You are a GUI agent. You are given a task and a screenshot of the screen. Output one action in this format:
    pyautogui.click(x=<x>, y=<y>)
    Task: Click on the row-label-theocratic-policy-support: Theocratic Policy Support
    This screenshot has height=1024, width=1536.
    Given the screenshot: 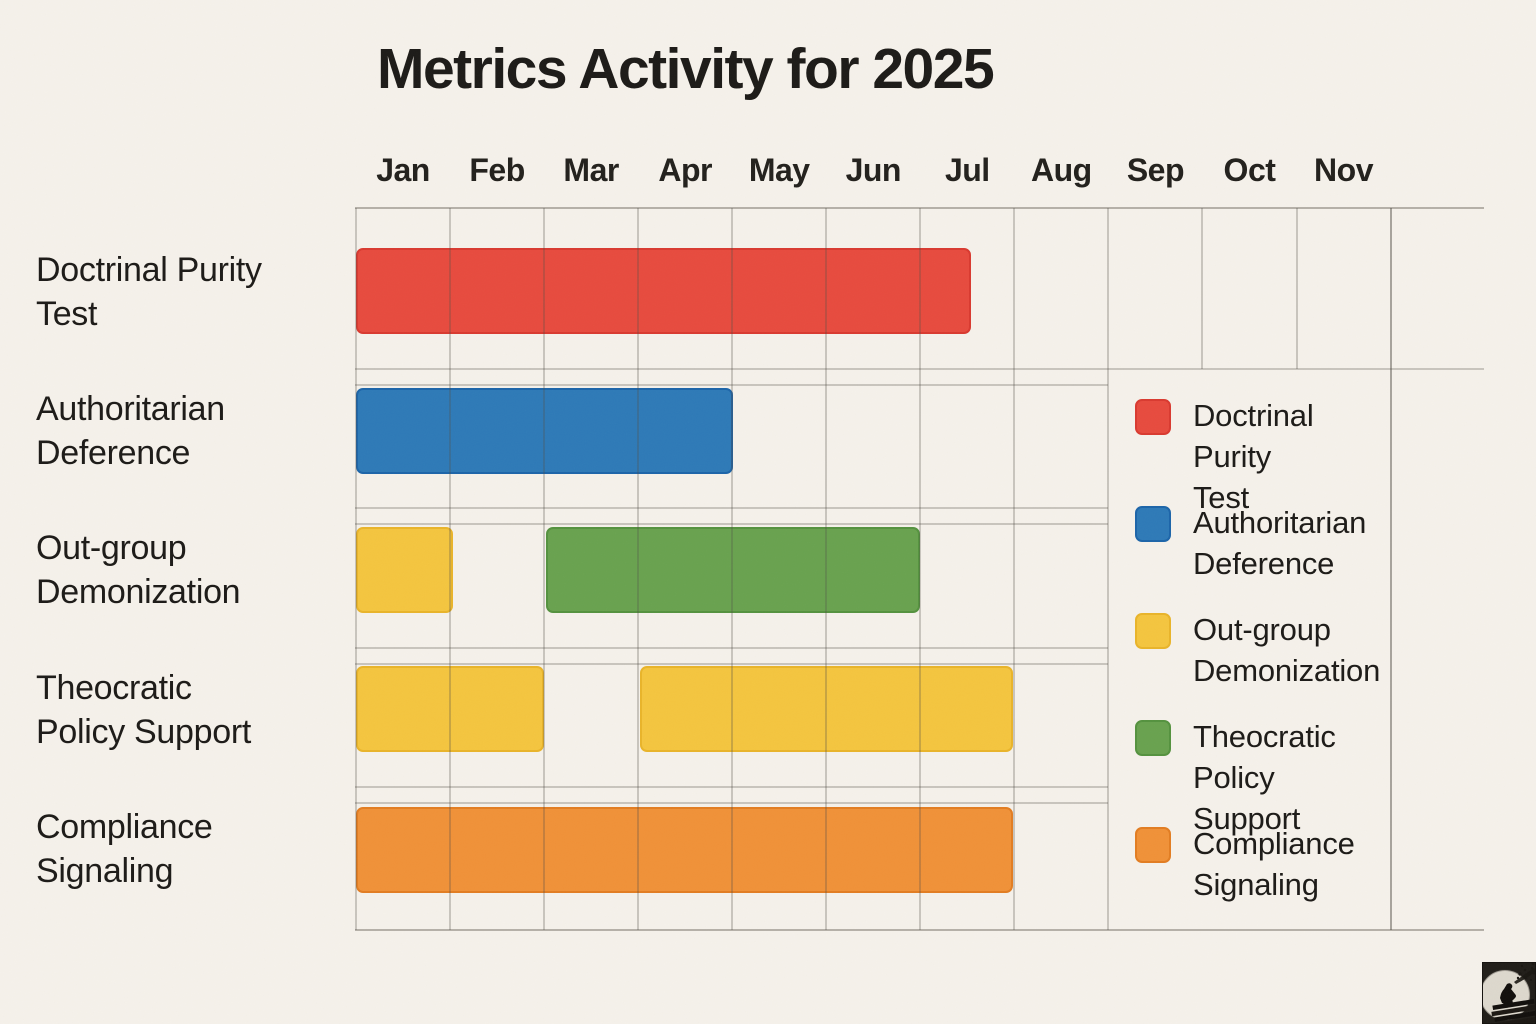 What is the action you would take?
    pyautogui.click(x=144, y=709)
    